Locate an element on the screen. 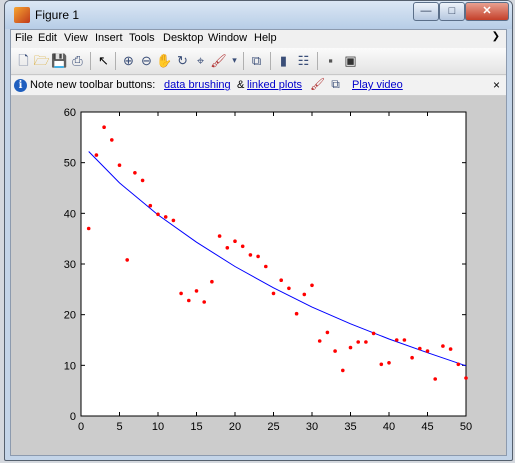  info-text: Note new toolbar buttons: is located at coordinates (93, 85).